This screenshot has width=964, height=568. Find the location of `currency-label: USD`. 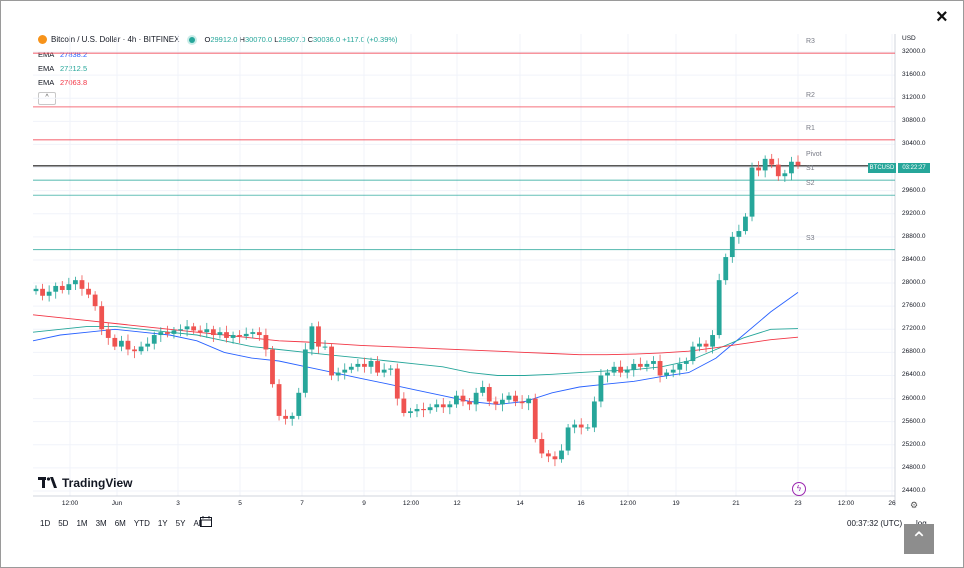

currency-label: USD is located at coordinates (909, 38).